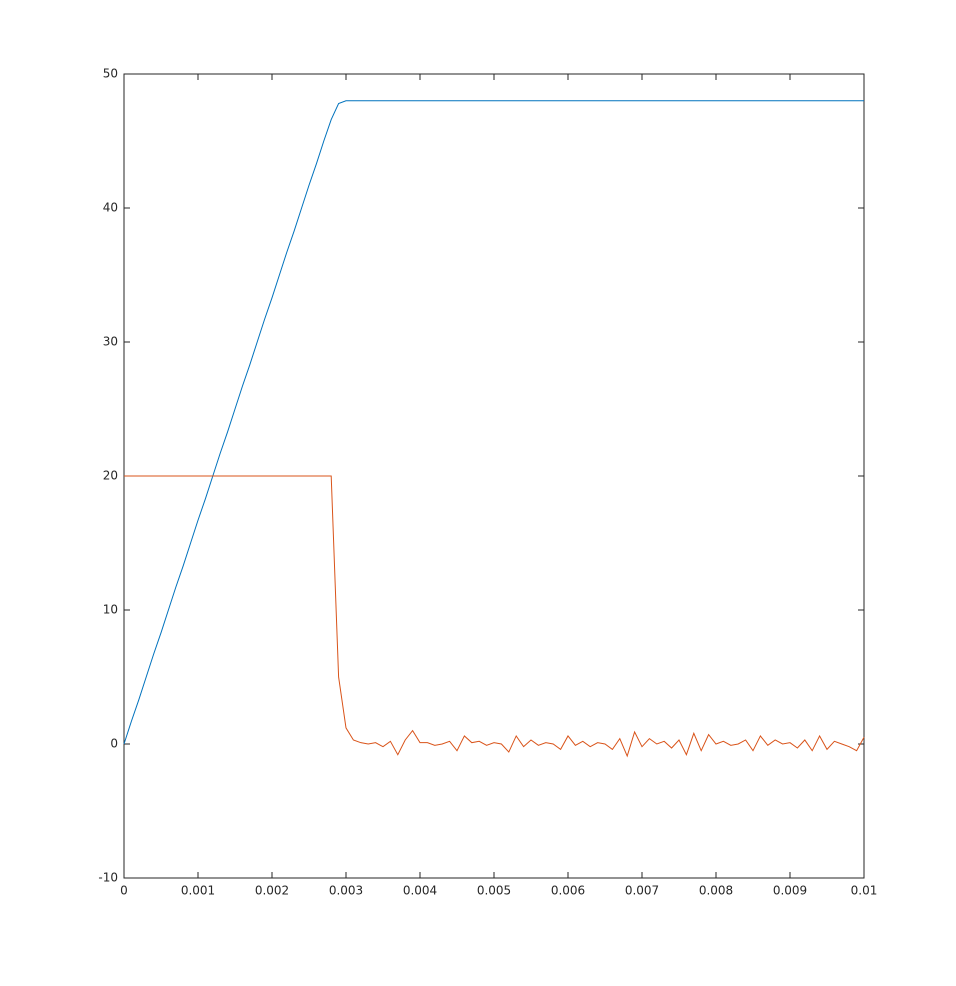 This screenshot has height=986, width=956. What do you see at coordinates (110, 610) in the screenshot?
I see `y-tick-label: 10` at bounding box center [110, 610].